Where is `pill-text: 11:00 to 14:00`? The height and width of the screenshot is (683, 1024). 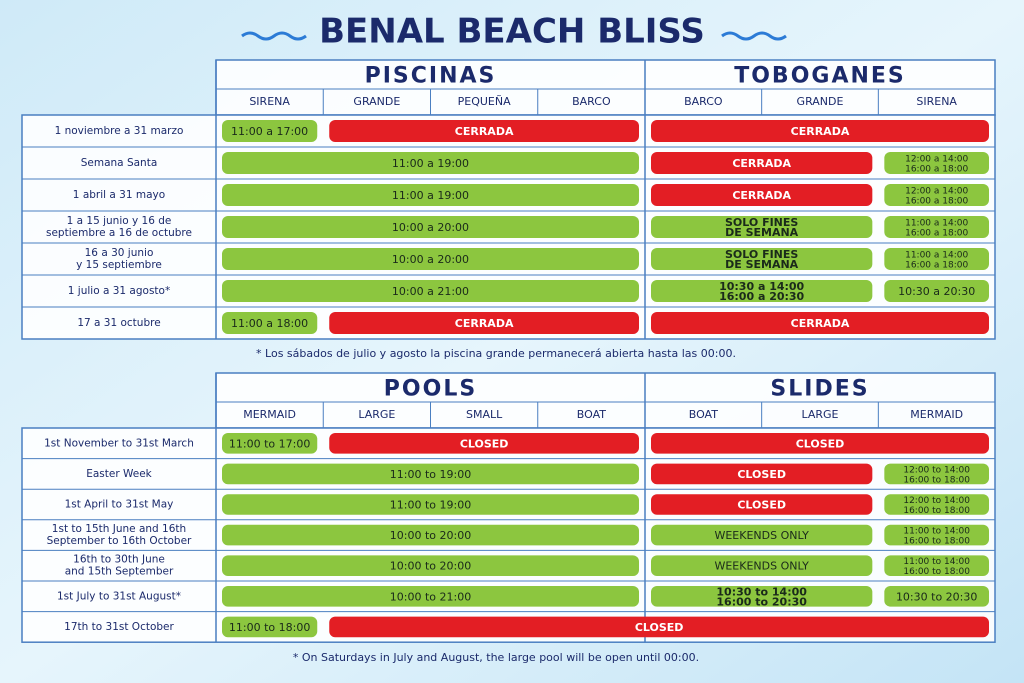
pill-text: 11:00 to 14:00 is located at coordinates (936, 562).